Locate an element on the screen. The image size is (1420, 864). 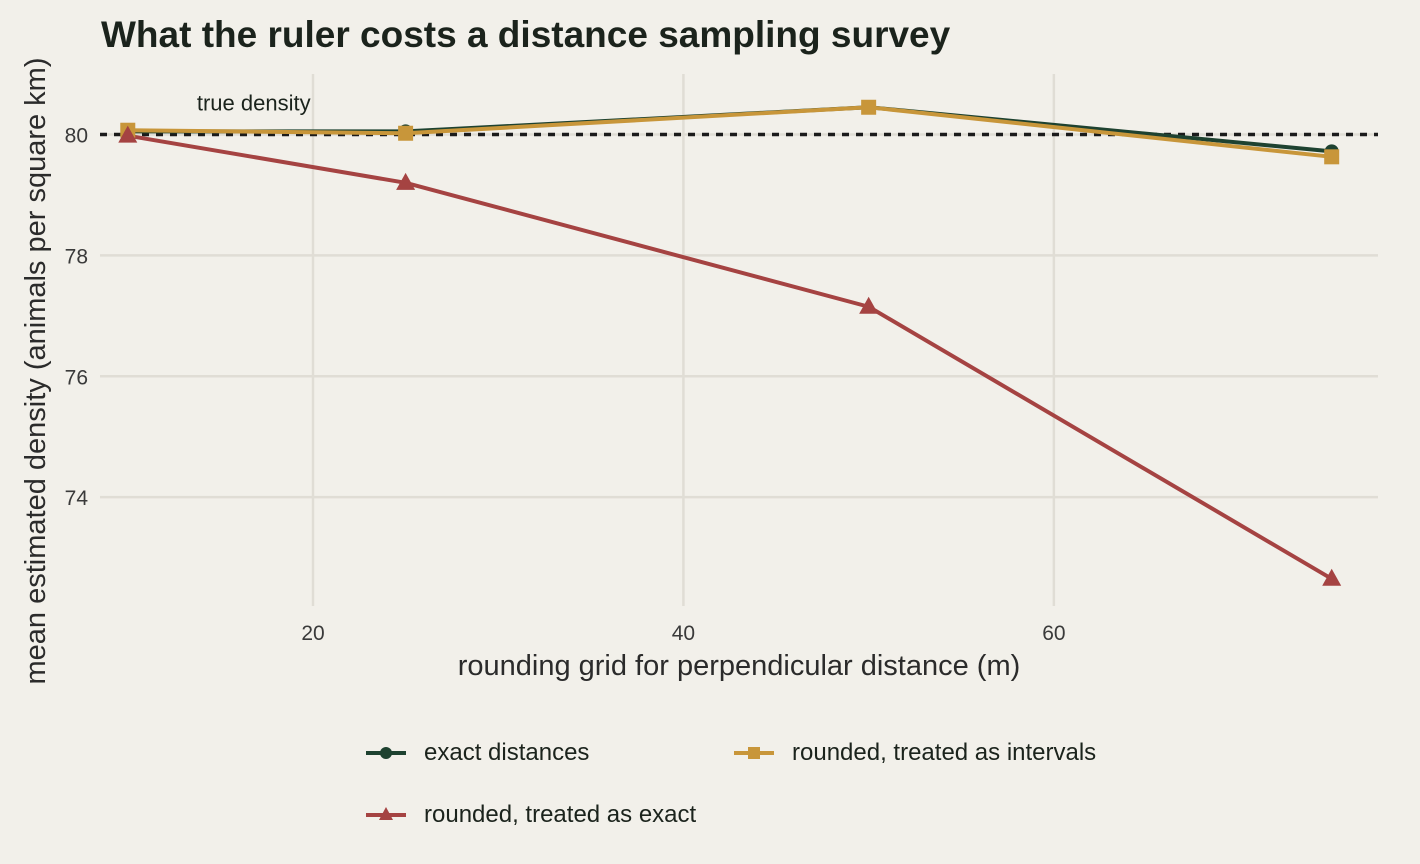
legend-item-intervals: rounded, treated as intervals is located at coordinates (915, 753).